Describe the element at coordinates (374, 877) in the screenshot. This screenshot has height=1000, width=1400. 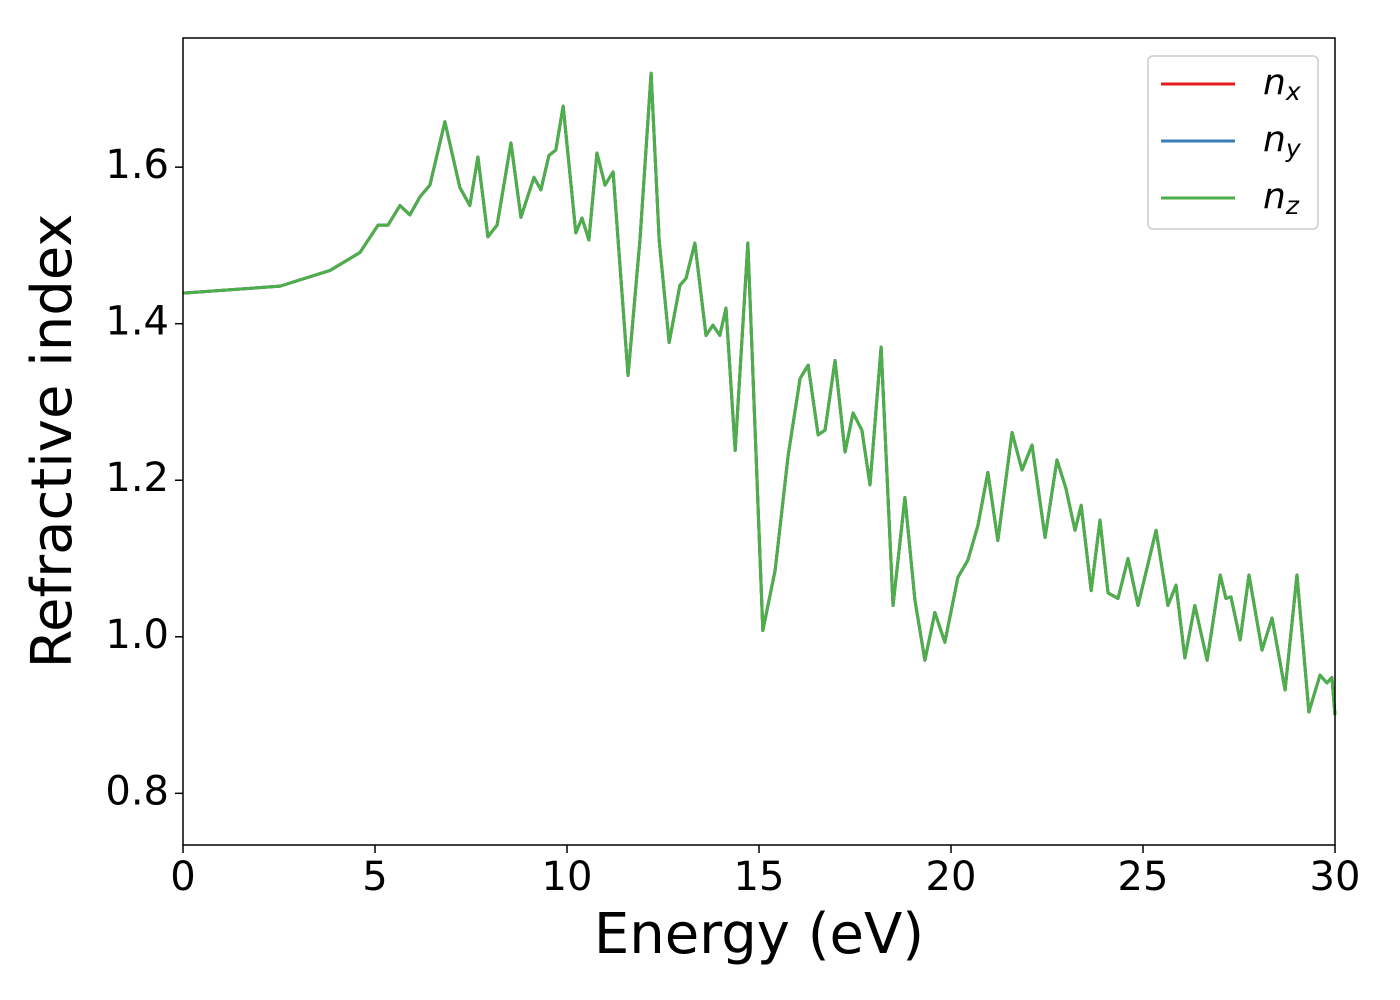
I see `x-tick-label: 5` at that location.